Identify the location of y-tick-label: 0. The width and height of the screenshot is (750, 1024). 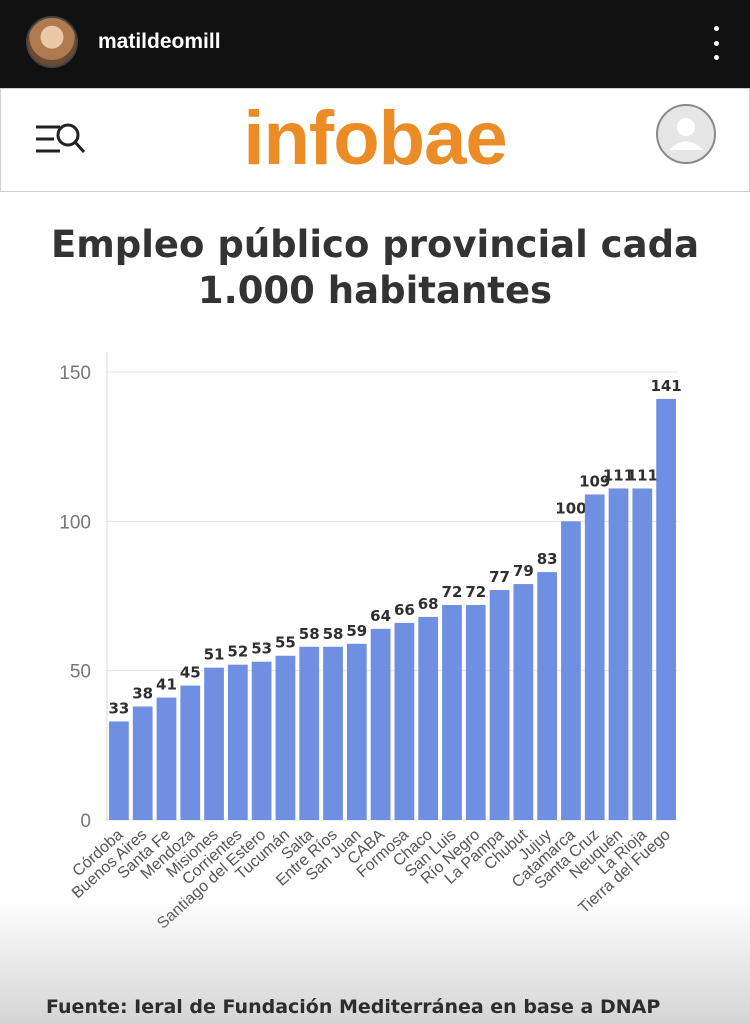
(85, 821).